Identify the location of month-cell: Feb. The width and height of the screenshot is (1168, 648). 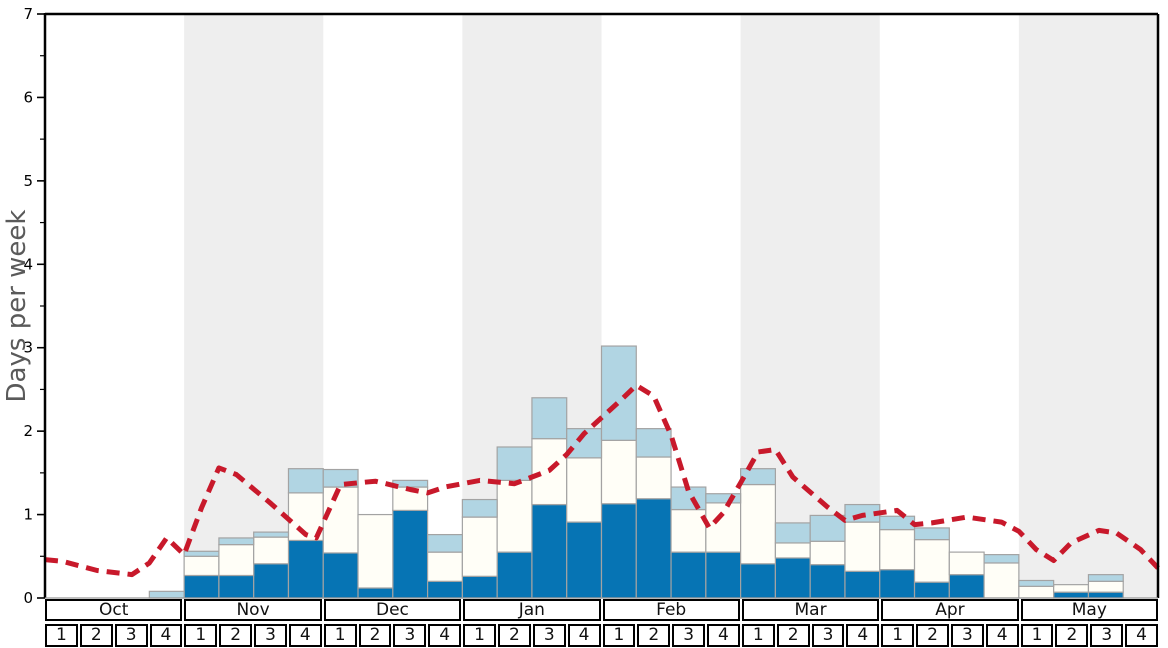
(671, 610).